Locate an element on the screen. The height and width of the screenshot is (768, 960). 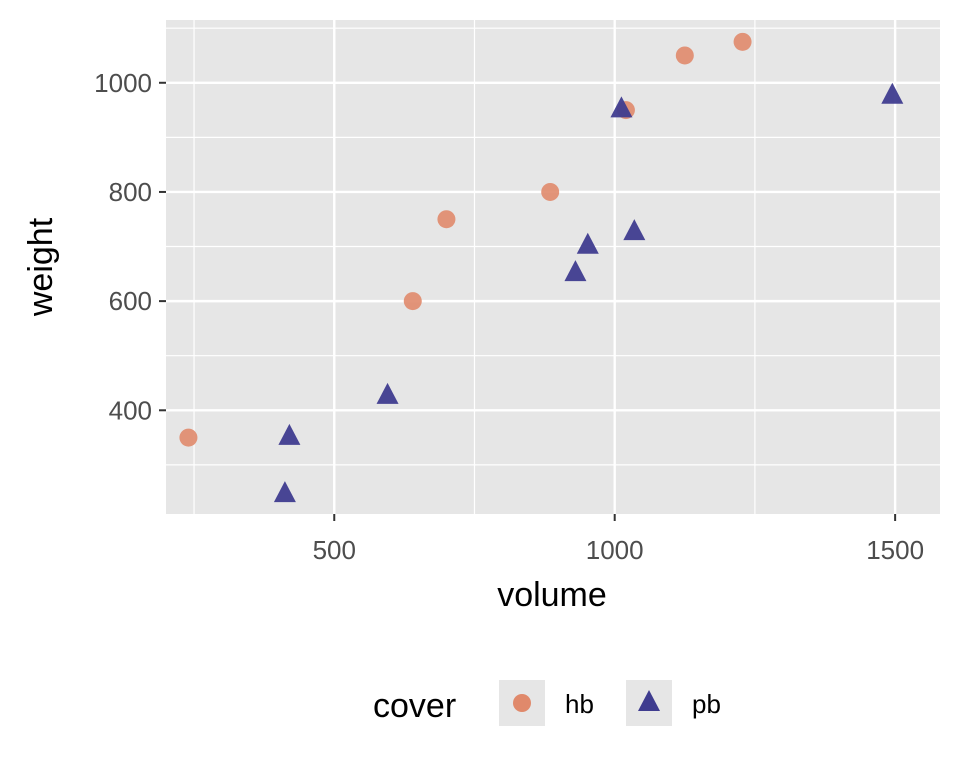
legend-marker-pb is located at coordinates (649, 700).